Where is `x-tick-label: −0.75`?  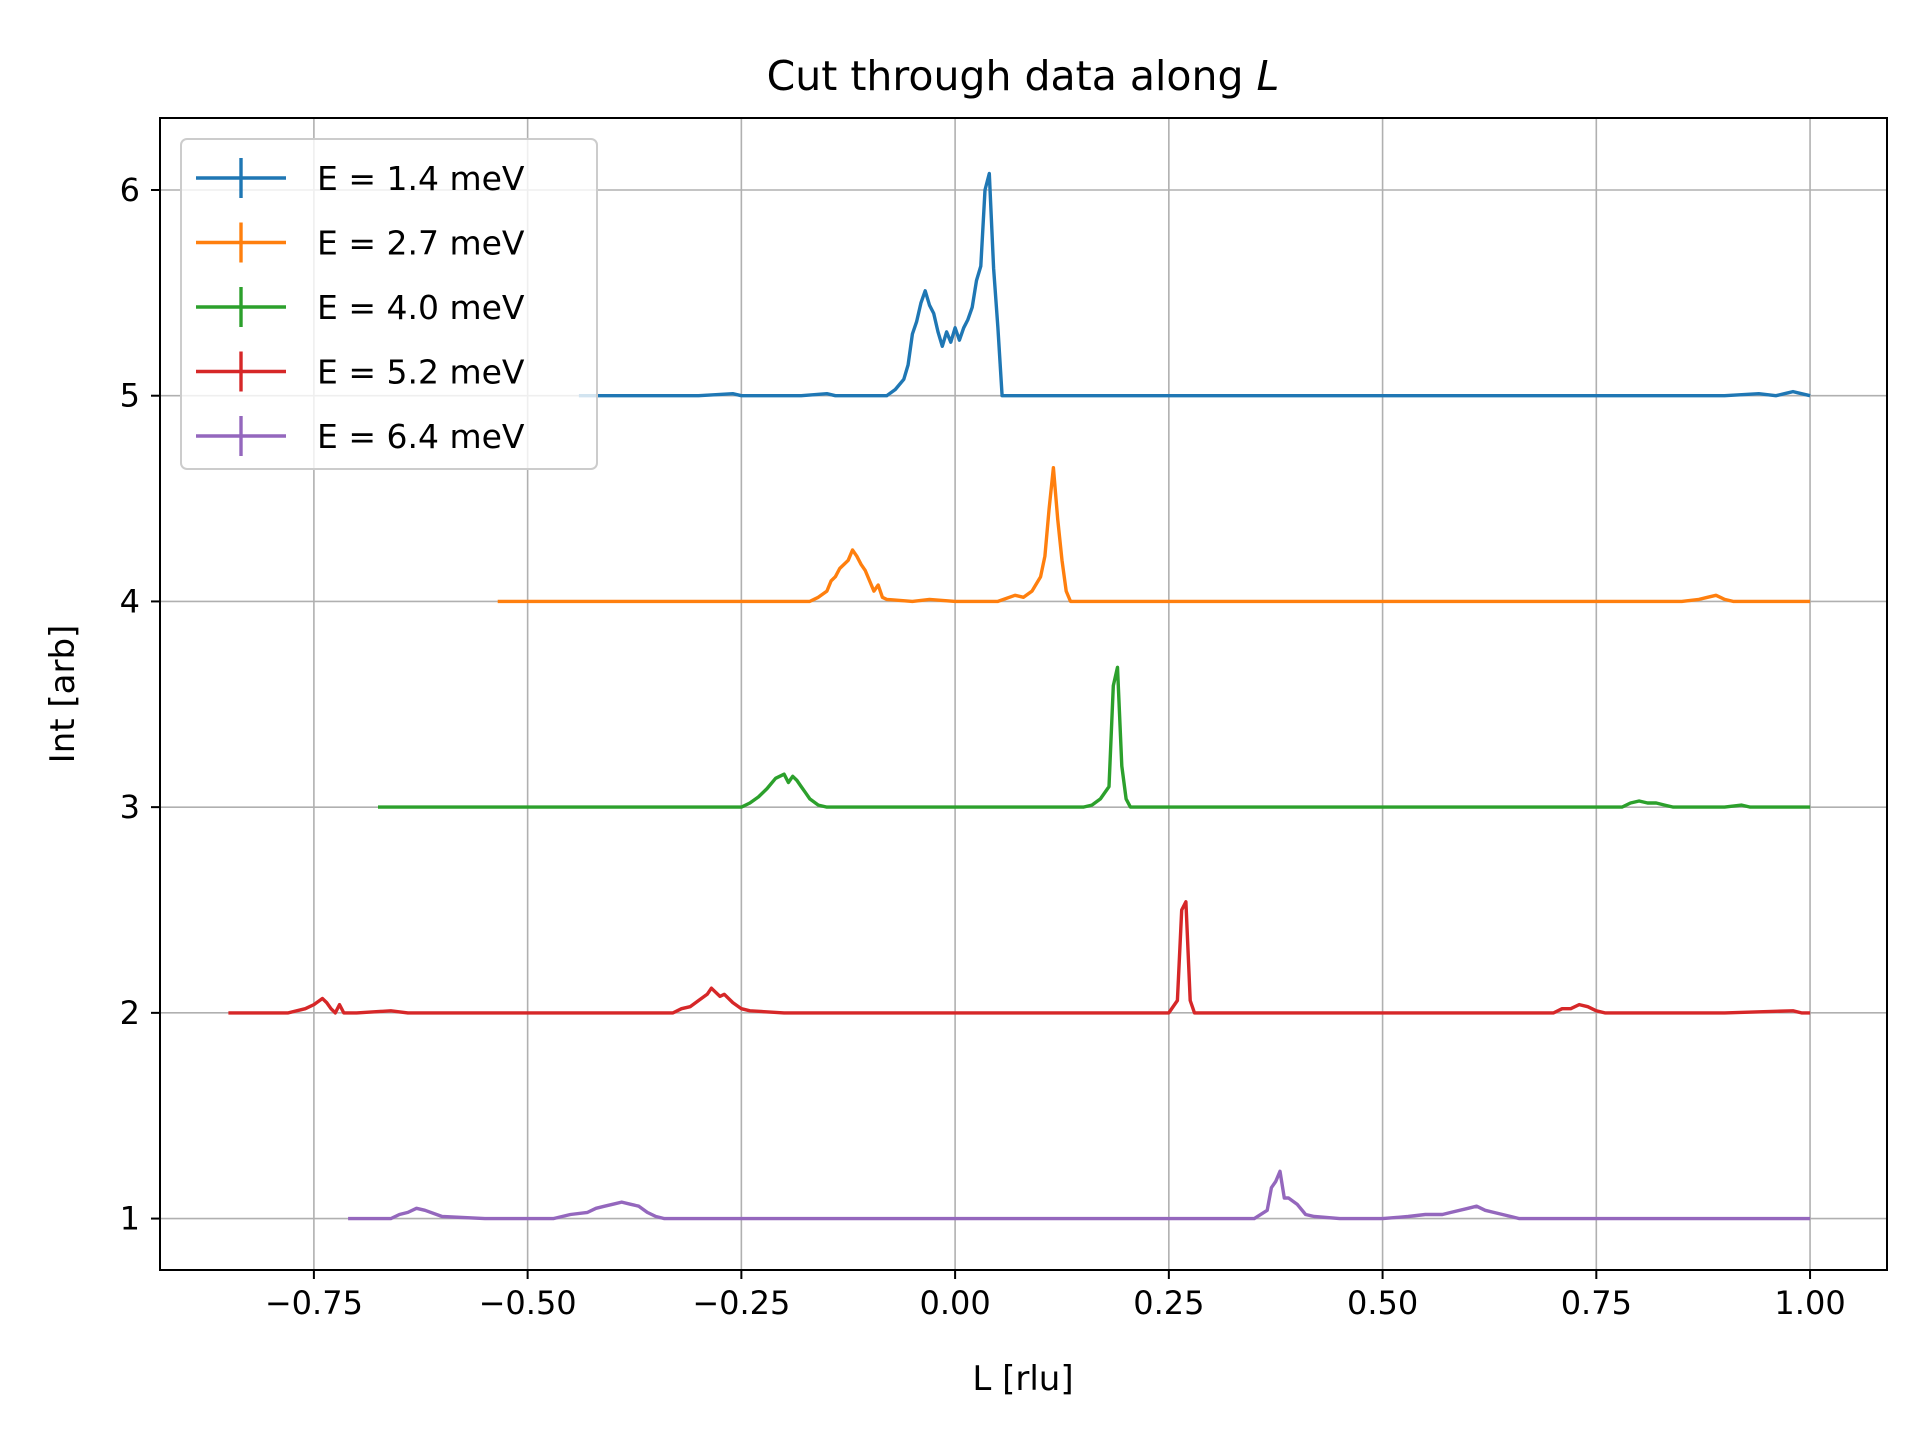 x-tick-label: −0.75 is located at coordinates (314, 1303).